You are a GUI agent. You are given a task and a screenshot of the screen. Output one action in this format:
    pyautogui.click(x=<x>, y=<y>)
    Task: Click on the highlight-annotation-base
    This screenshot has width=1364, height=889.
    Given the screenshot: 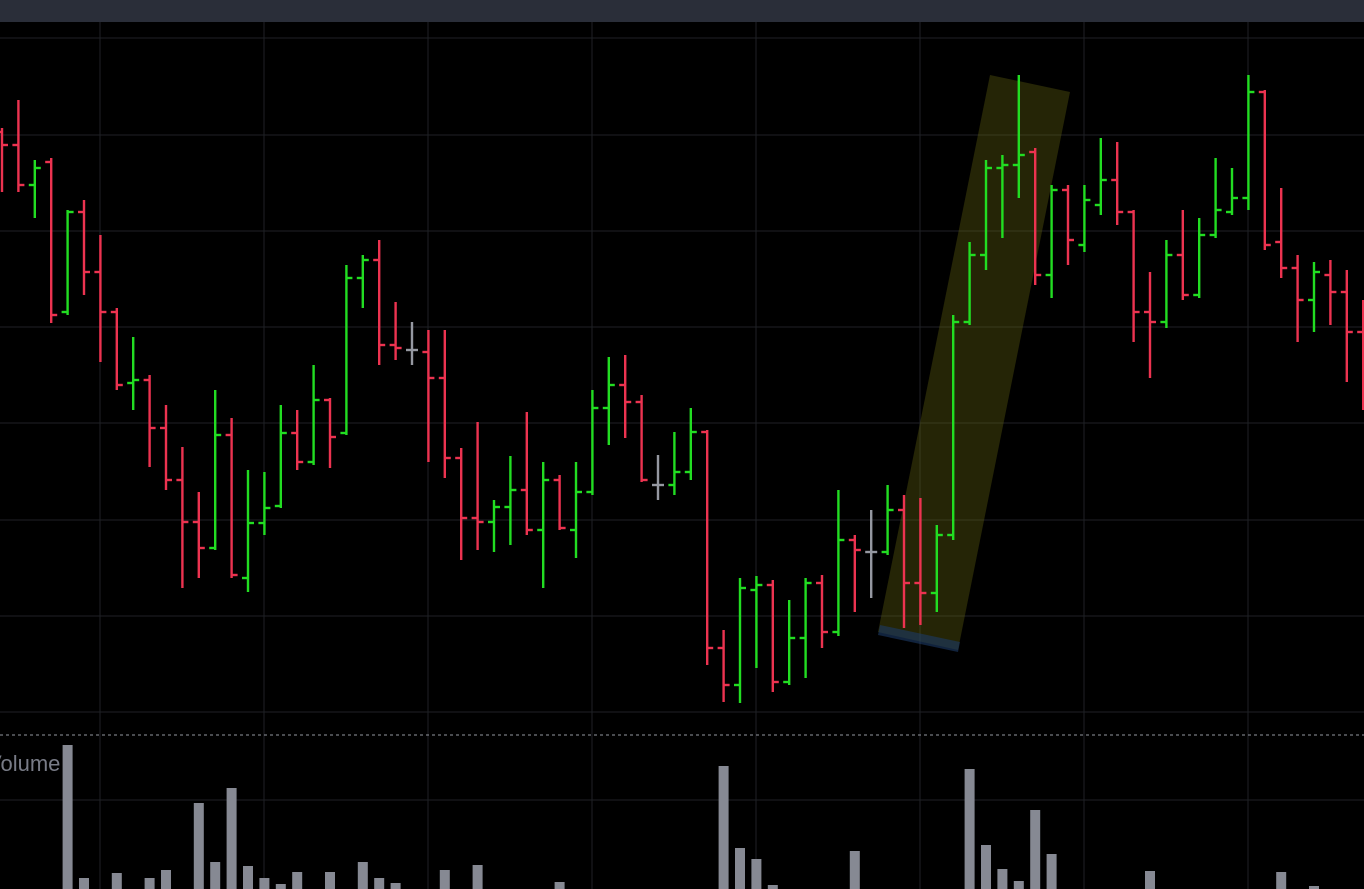 What is the action you would take?
    pyautogui.click(x=919, y=638)
    